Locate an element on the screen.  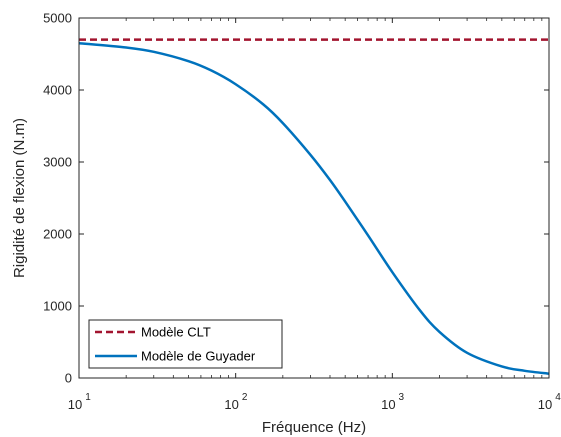
legend-label-1: Modèle CLT is located at coordinates (176, 332).